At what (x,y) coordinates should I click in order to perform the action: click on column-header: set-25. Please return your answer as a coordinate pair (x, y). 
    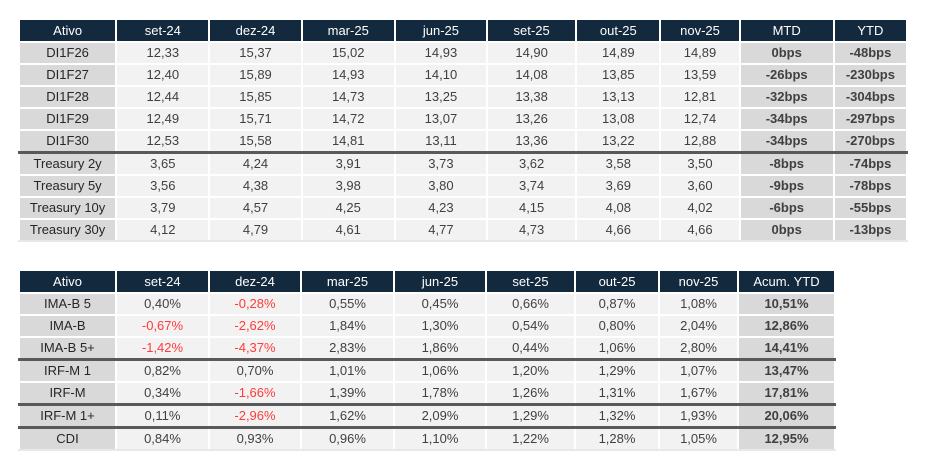
    Looking at the image, I should click on (530, 281).